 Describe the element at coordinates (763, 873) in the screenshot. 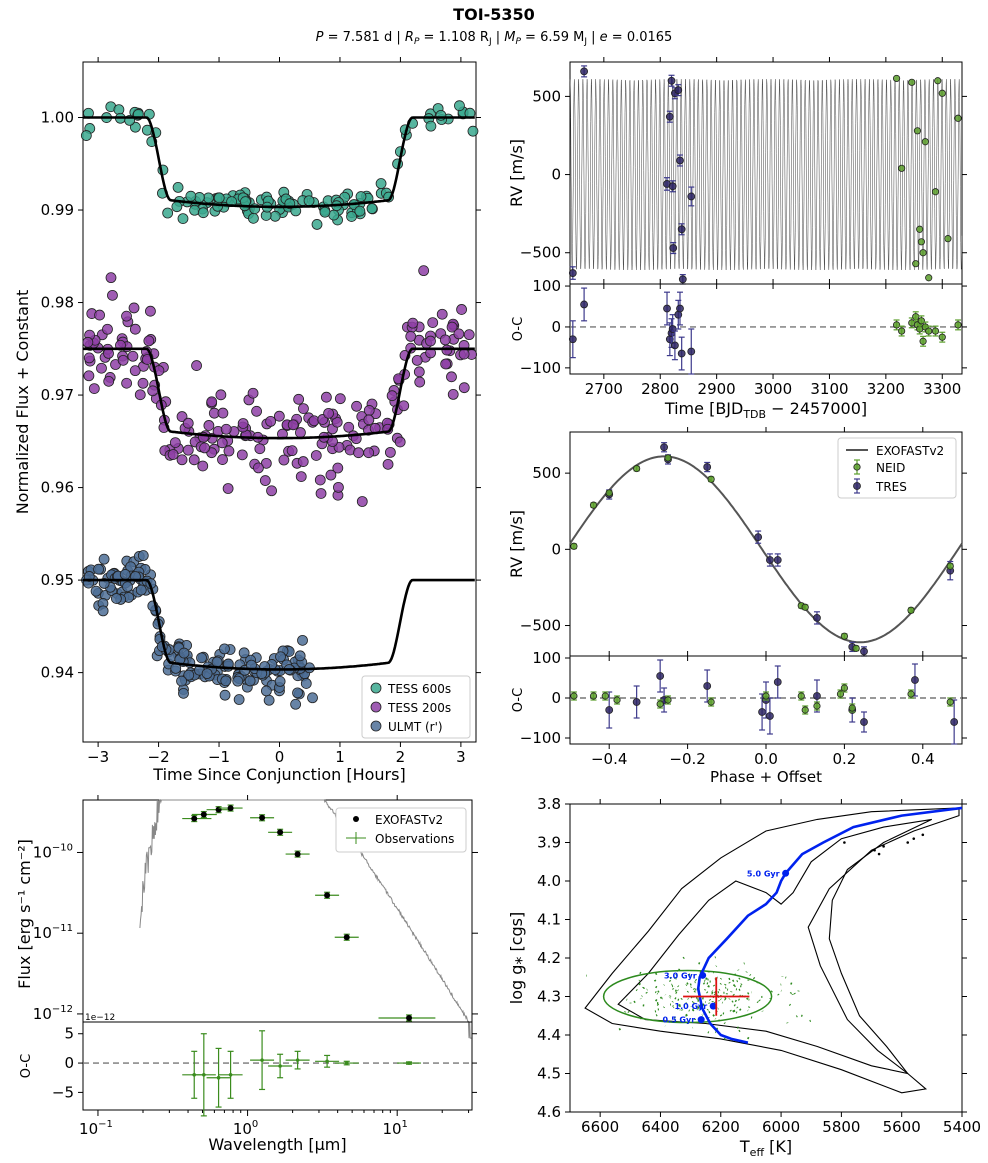

I see `age-label: 5.0 Gyr` at that location.